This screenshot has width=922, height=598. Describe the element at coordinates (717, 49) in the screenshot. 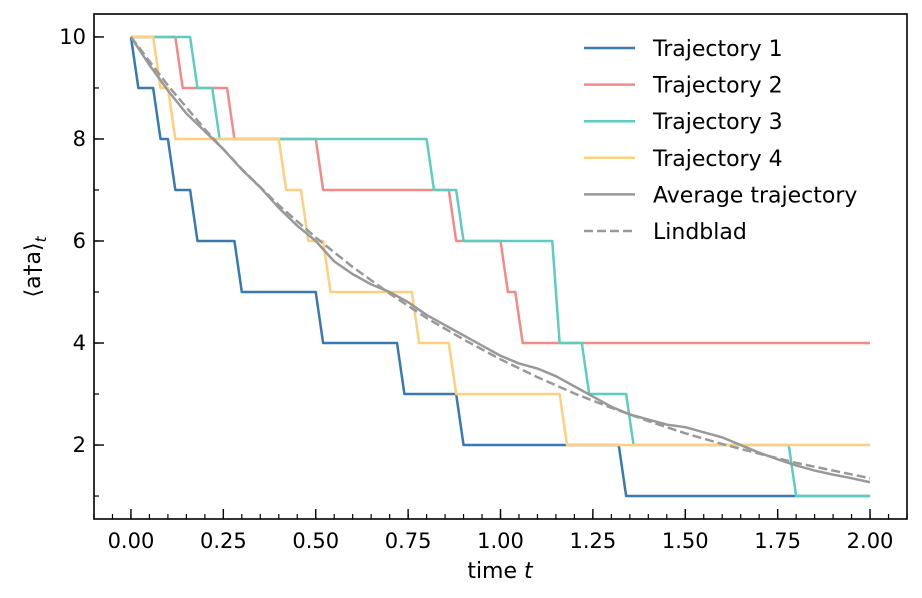

I see `legend-label-1: Trajectory 1` at that location.